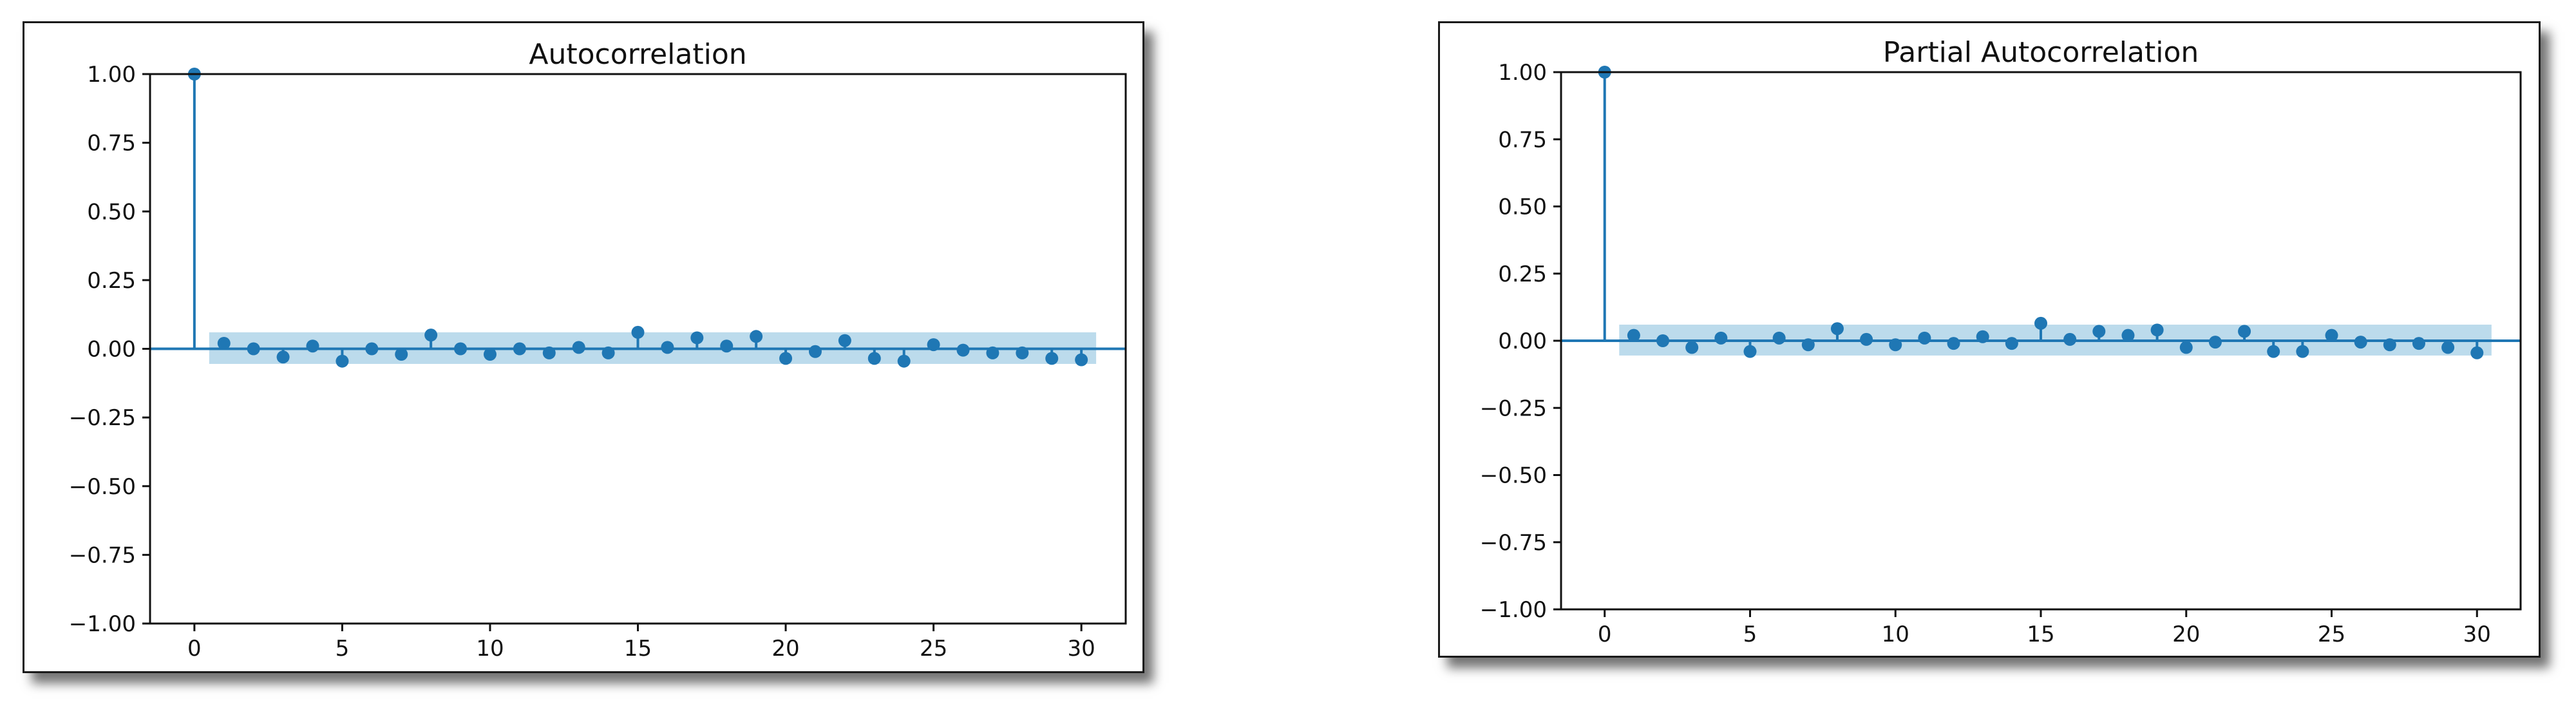 This screenshot has width=2576, height=715. What do you see at coordinates (637, 54) in the screenshot?
I see `chart-title: Autocorrelation` at bounding box center [637, 54].